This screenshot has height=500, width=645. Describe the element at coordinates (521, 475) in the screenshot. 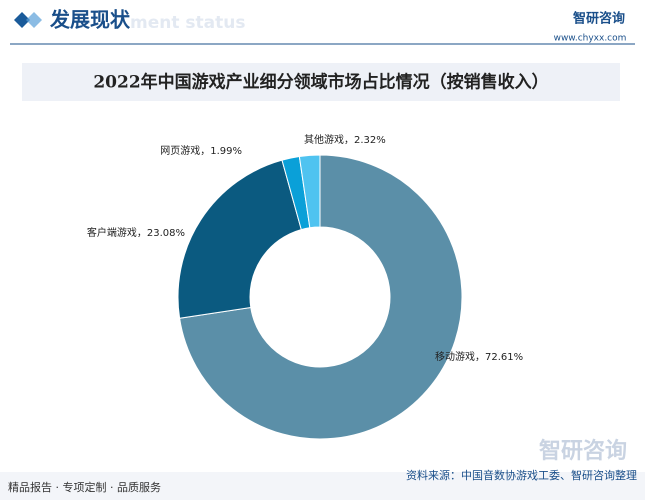

I see `footer-source: 资料来源：中国音数协游戏工委、智研咨询整理` at that location.